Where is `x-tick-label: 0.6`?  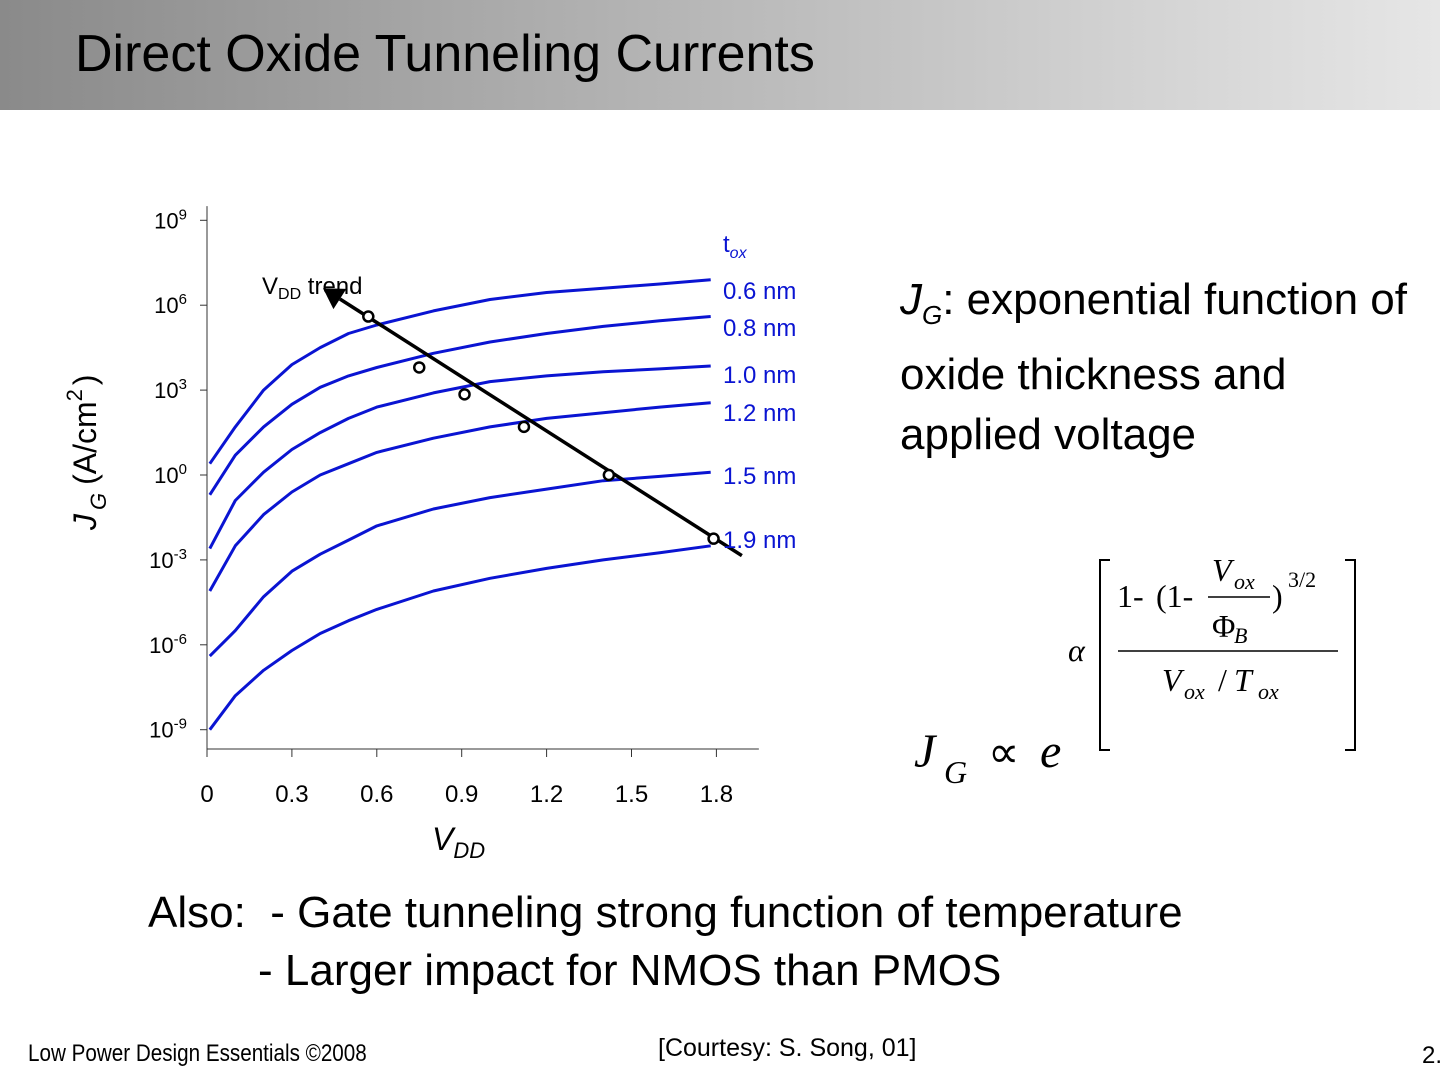
x-tick-label: 0.6 is located at coordinates (376, 794).